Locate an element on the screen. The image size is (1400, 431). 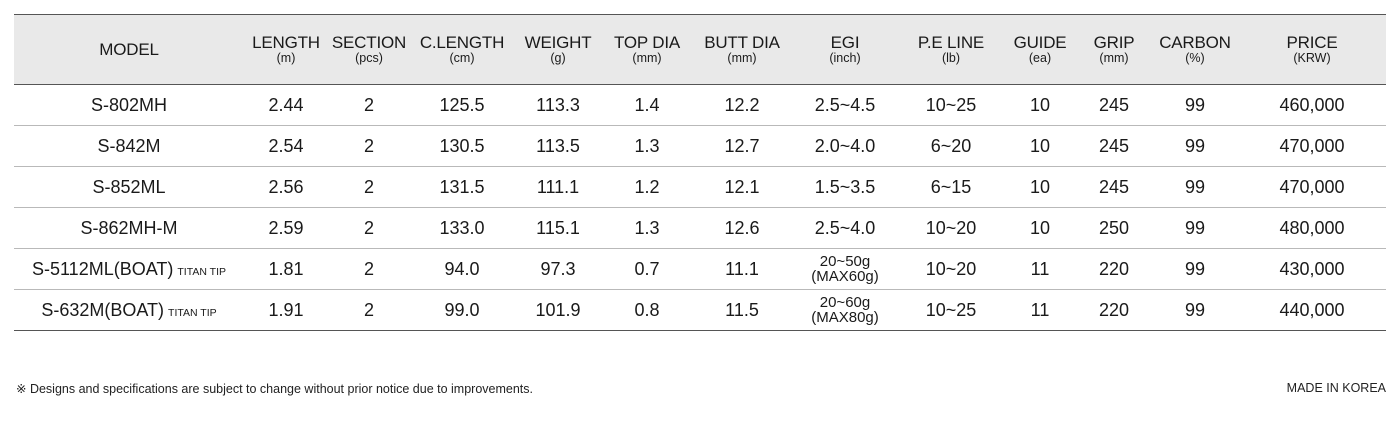
column-header-egi: EGI (inch) is located at coordinates (845, 49).